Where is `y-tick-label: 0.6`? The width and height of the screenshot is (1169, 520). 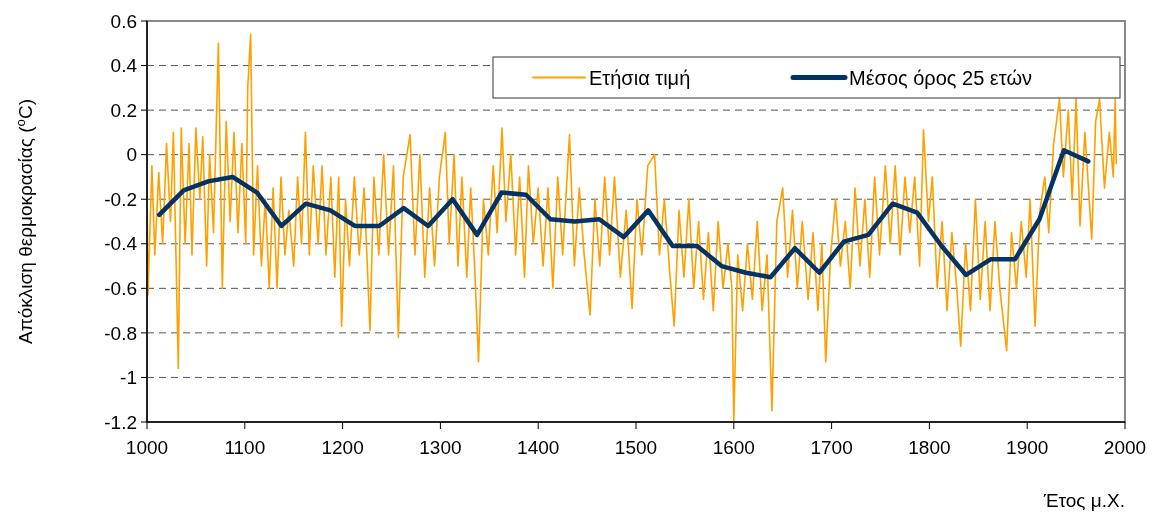
y-tick-label: 0.6 is located at coordinates (123, 21).